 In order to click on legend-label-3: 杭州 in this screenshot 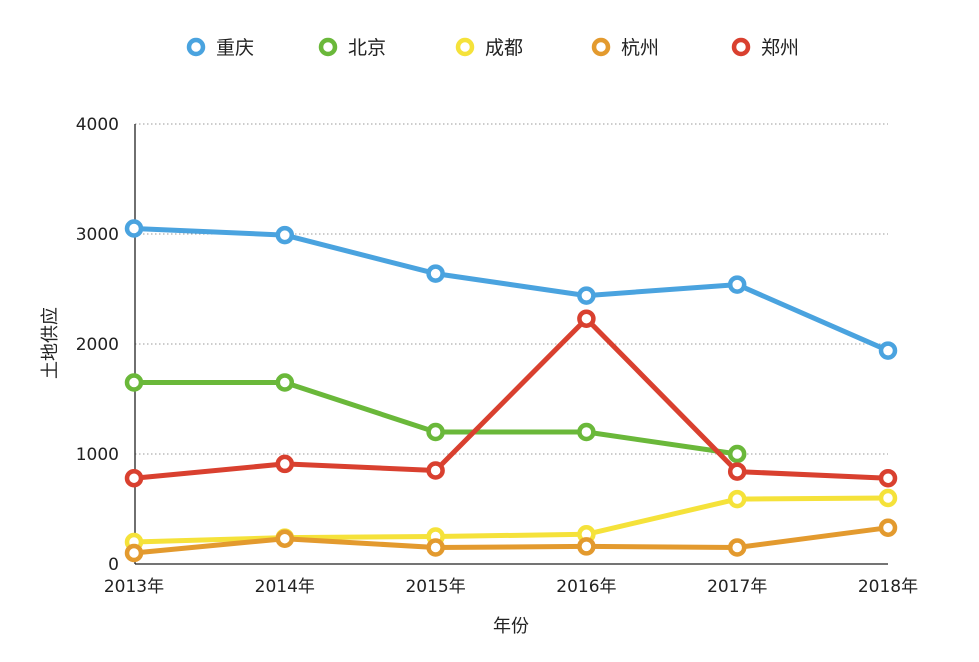, I will do `click(640, 48)`.